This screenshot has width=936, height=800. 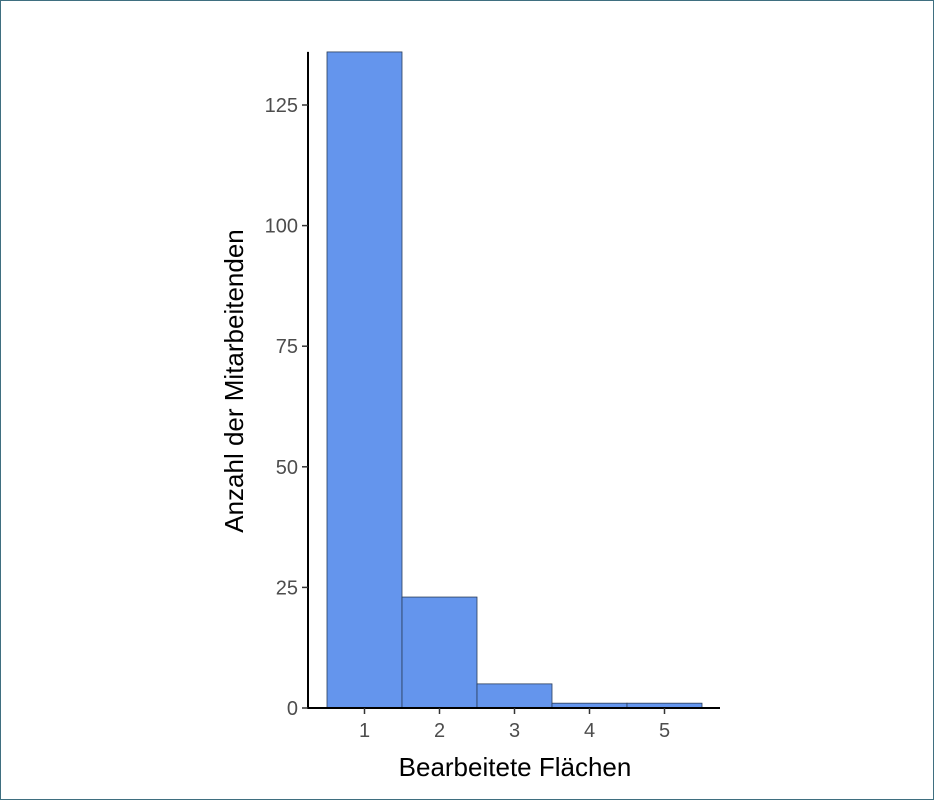 What do you see at coordinates (292, 709) in the screenshot?
I see `y-tick-label-0: 0` at bounding box center [292, 709].